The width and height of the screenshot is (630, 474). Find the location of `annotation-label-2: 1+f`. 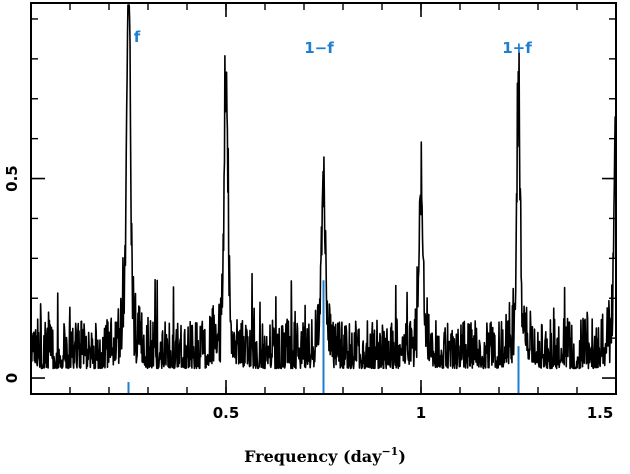

annotation-label-2: 1+f is located at coordinates (517, 48).